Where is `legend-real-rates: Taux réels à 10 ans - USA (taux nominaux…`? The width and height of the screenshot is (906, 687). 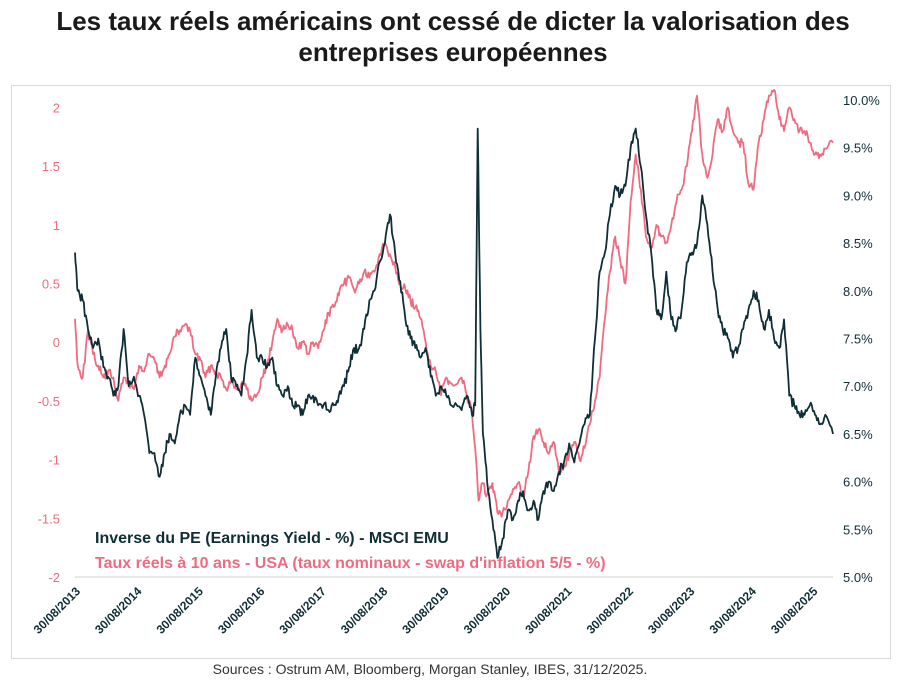 legend-real-rates: Taux réels à 10 ans - USA (taux nominaux… is located at coordinates (350, 563).